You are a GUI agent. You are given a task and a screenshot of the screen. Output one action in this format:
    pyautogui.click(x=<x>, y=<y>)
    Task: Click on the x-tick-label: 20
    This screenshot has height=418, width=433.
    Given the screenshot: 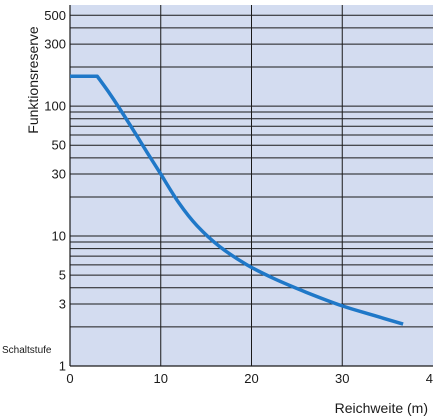 What is the action you would take?
    pyautogui.click(x=251, y=378)
    